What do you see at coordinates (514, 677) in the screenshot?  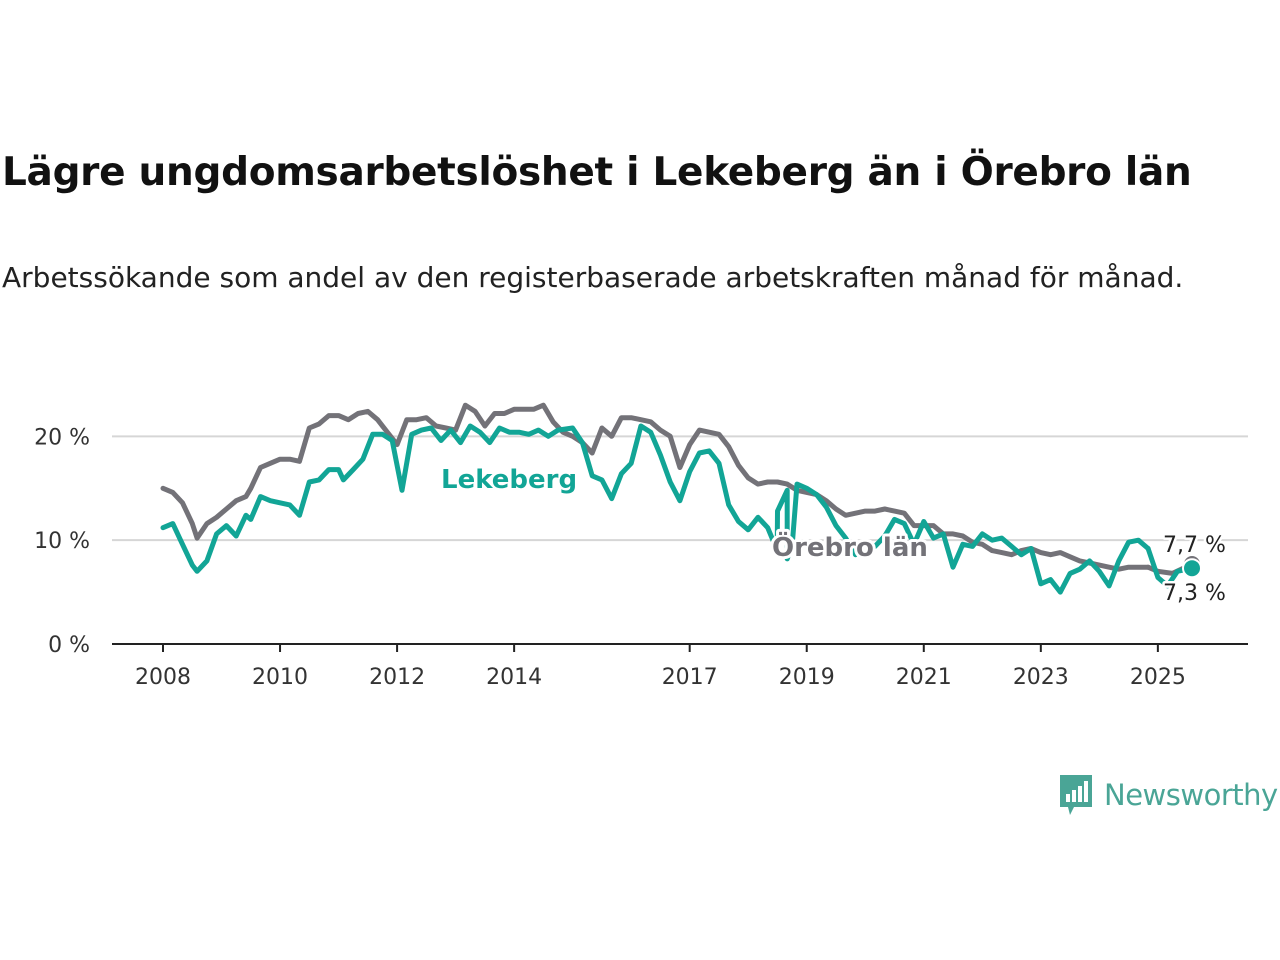 I see `x-tick-label: 2014` at bounding box center [514, 677].